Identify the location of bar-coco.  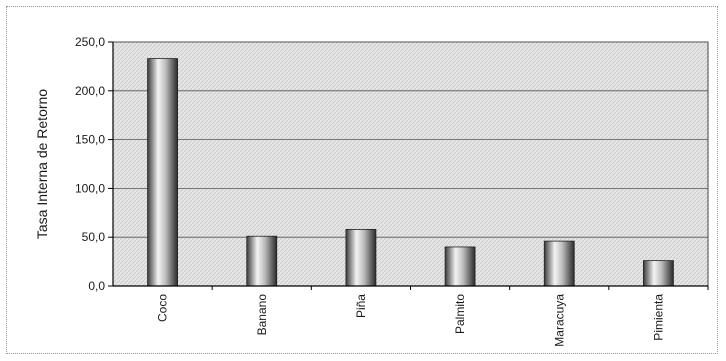
(162, 172).